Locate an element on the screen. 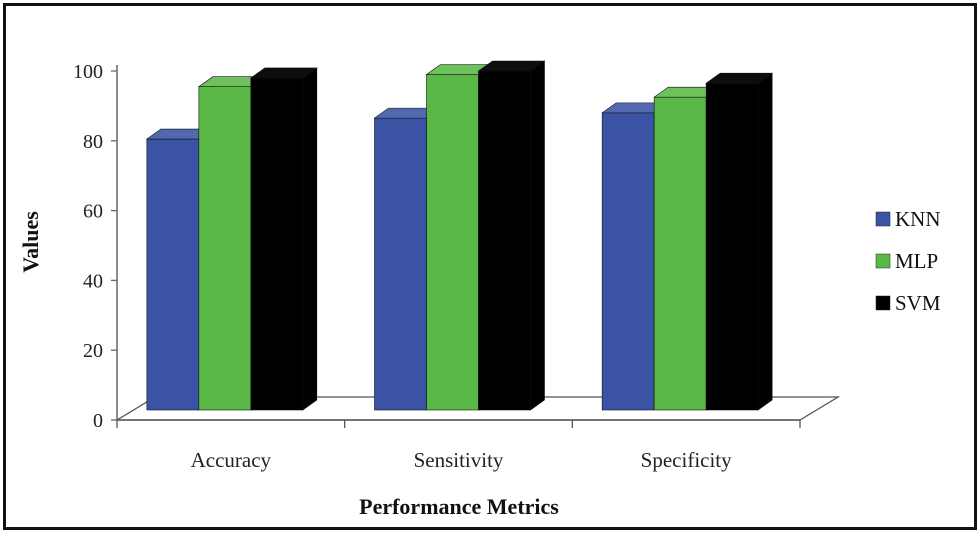  y-axis-title: Values is located at coordinates (30, 242).